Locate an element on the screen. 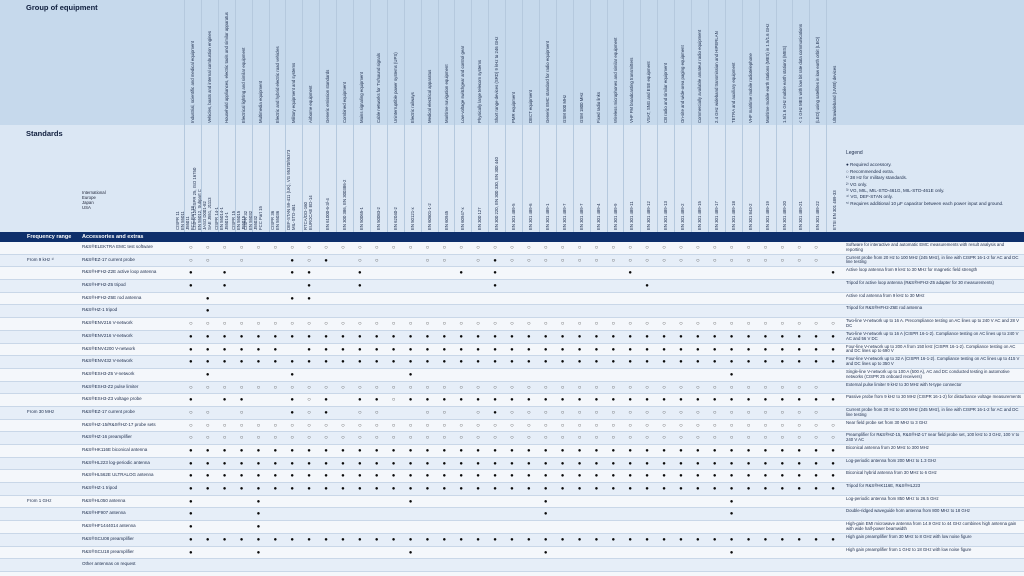  standard-label: EN 61000-6-3/-4 is located at coordinates (328, 214).